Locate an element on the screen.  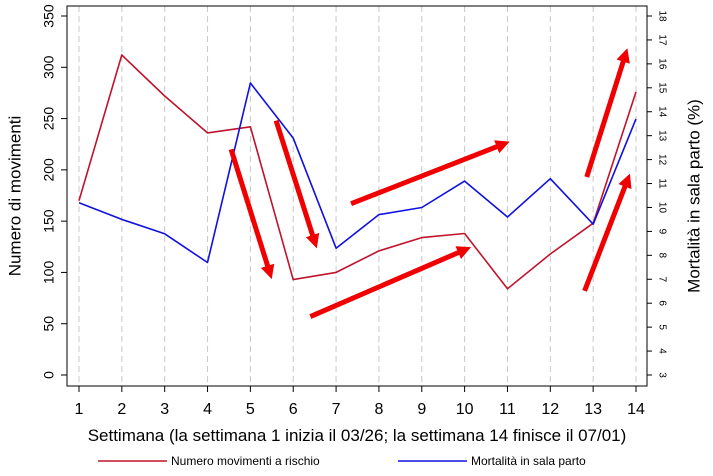
y-left-tick-label: 150 is located at coordinates (49, 221).